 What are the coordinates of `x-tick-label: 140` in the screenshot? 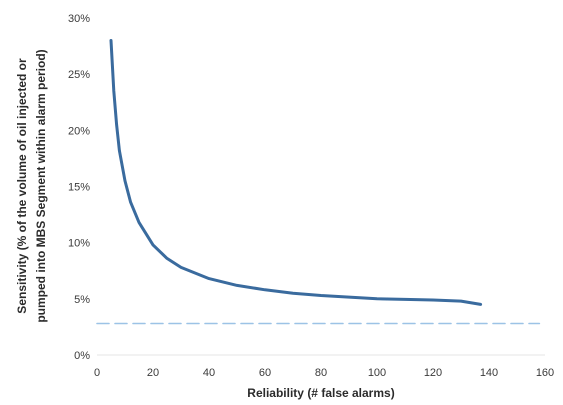 It's located at (489, 373).